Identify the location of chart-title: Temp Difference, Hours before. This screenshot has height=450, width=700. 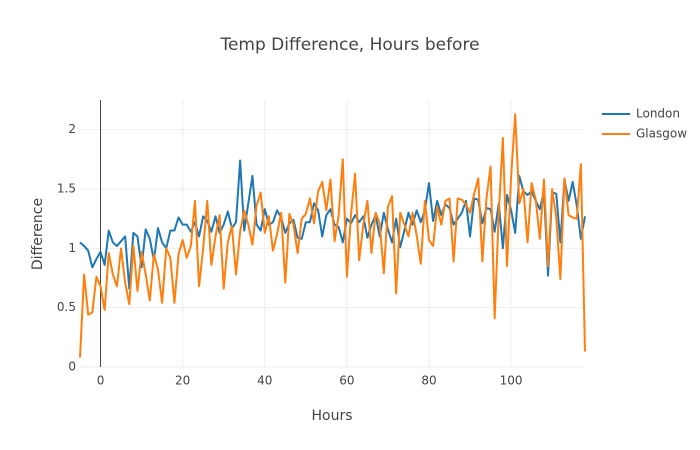
(349, 45).